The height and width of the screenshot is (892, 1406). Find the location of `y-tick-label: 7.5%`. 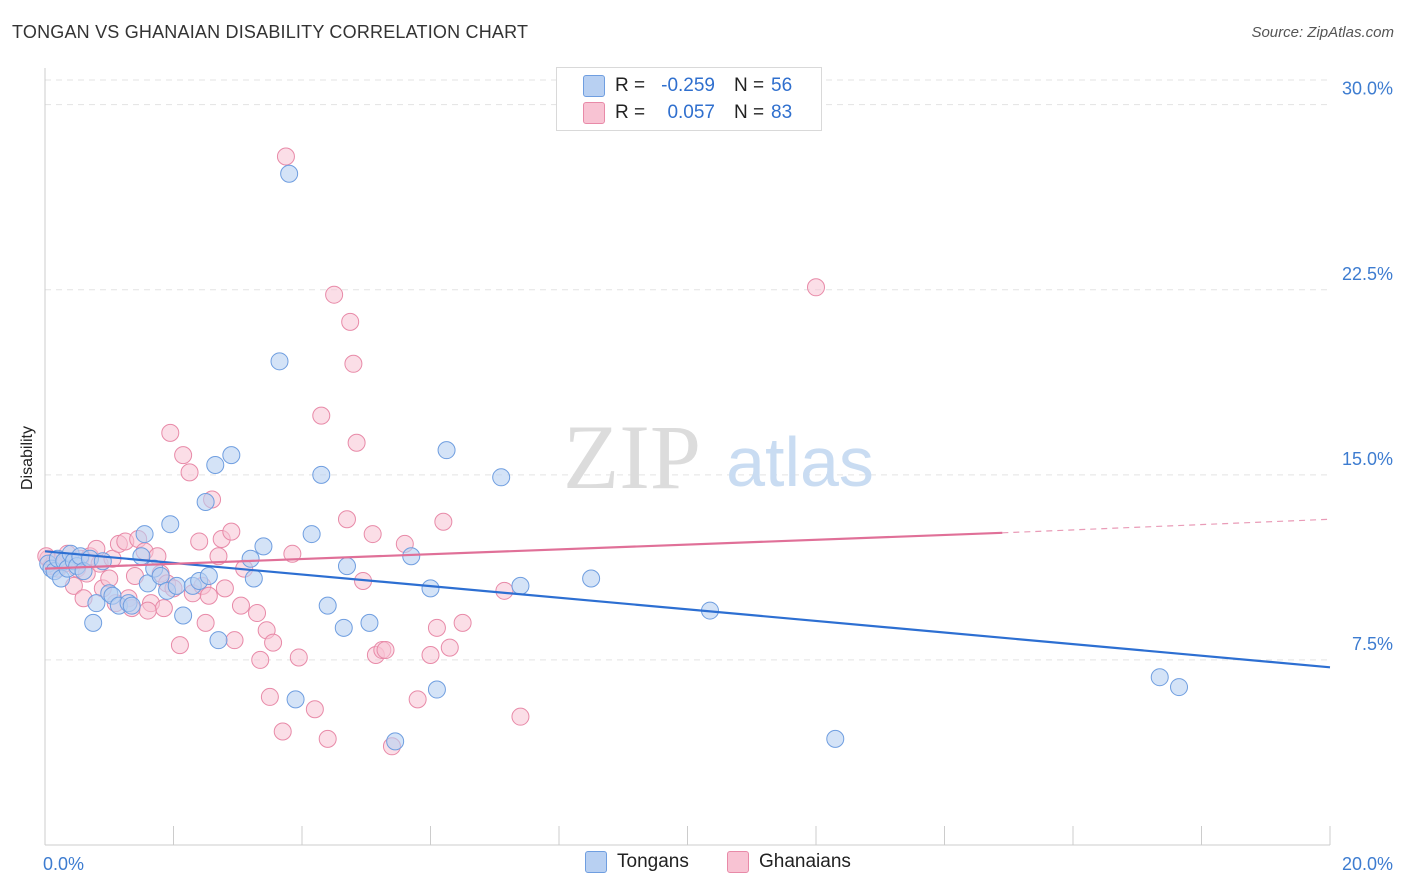

y-tick-label: 7.5% is located at coordinates (1372, 644).